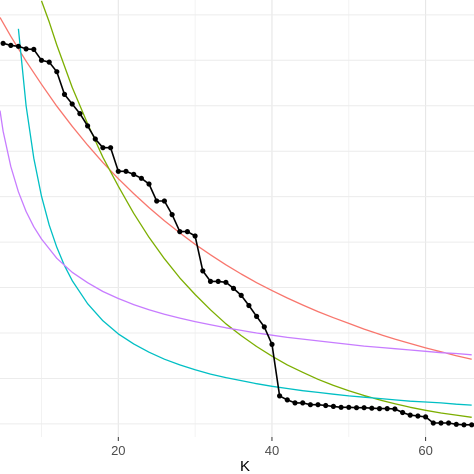 The image size is (474, 474). I want to click on x-tick-label: 60, so click(425, 450).